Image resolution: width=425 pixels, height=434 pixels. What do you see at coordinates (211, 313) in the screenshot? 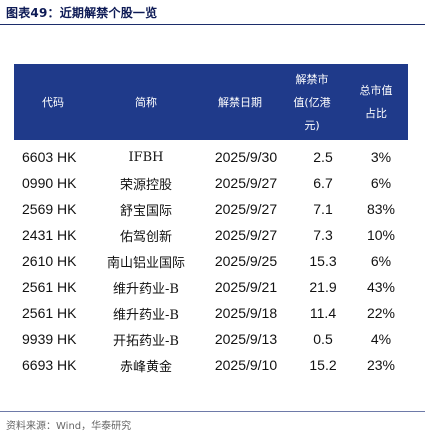
I see `table-row: 2561 HK 维升药业-B 2025/9/18 11.4 22%` at bounding box center [211, 313].